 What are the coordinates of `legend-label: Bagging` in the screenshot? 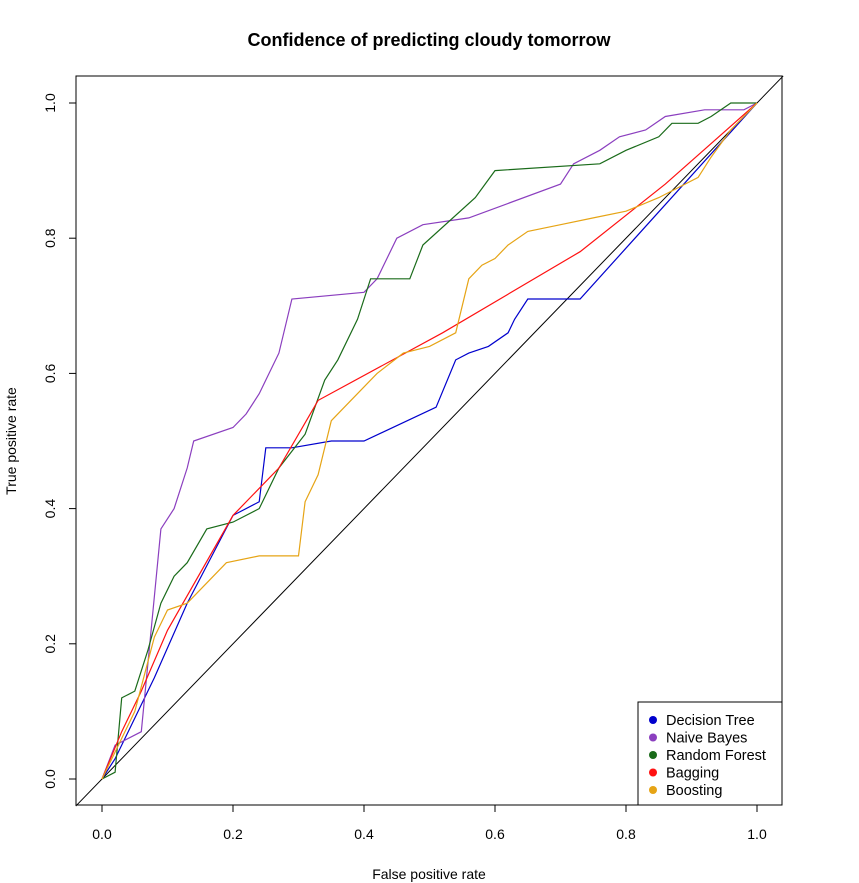 It's located at (692, 774).